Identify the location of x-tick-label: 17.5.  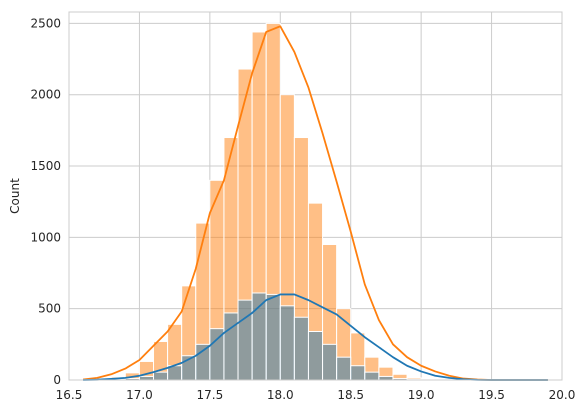
(209, 395).